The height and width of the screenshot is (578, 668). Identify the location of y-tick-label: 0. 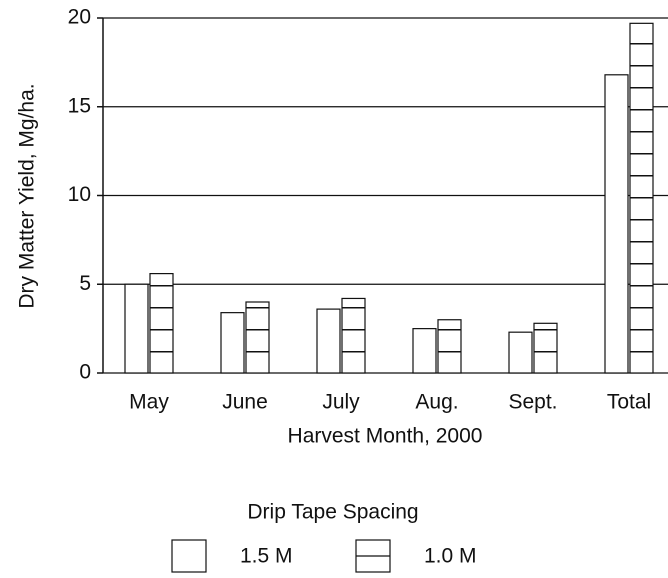
(85, 372).